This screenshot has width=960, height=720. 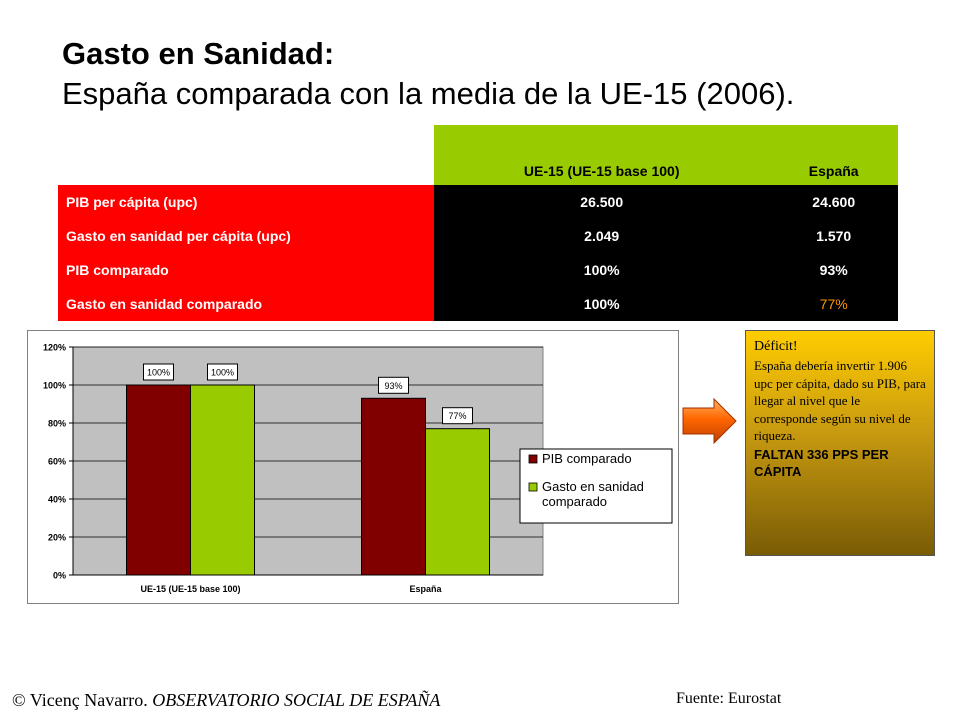 I want to click on header-espana: España, so click(x=833, y=155).